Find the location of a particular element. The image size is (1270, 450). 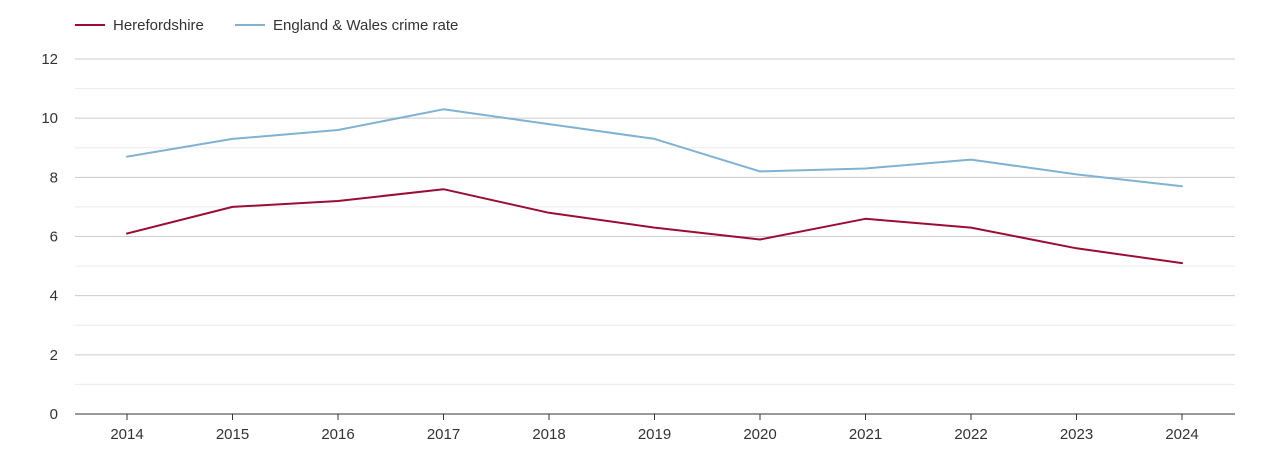

legend-item-england-wales: England & Wales crime rate is located at coordinates (346, 25).